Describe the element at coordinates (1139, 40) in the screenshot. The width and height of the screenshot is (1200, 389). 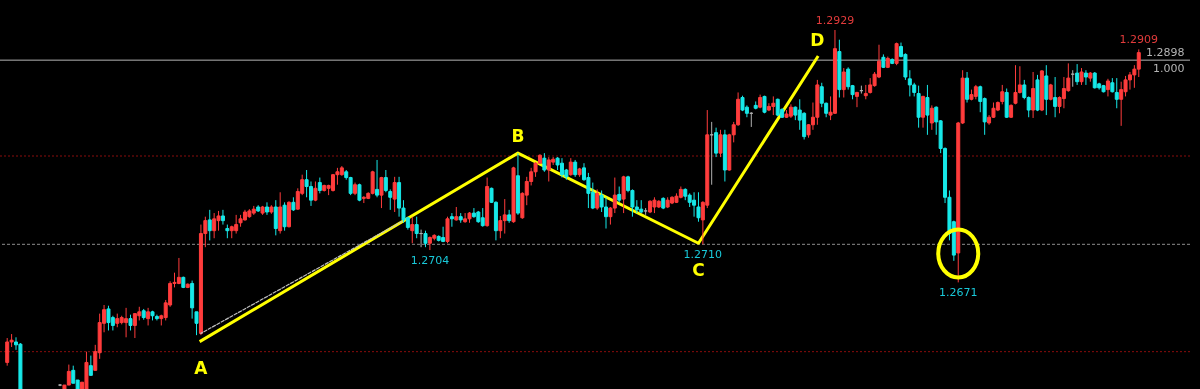
I see `annotation: 1.2909` at that location.